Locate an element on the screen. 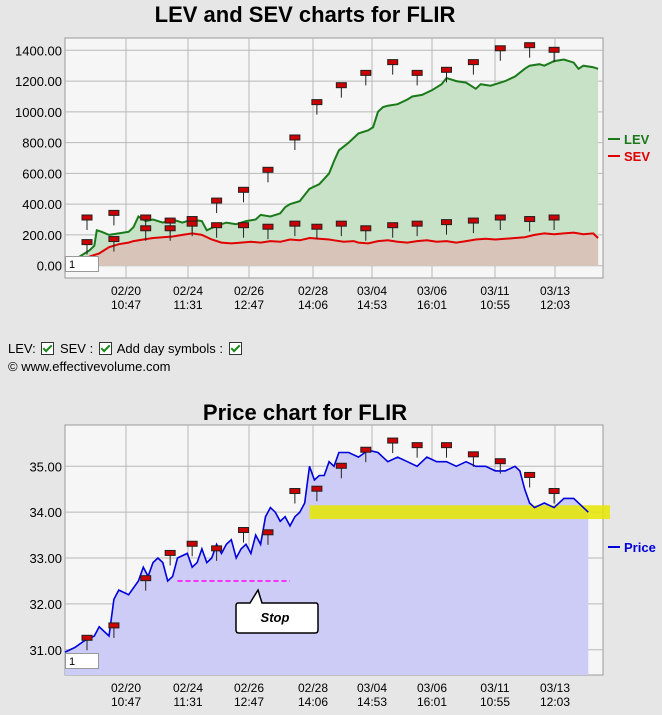 The height and width of the screenshot is (715, 662). bottom-x-tick-date: 02/20 is located at coordinates (126, 688).